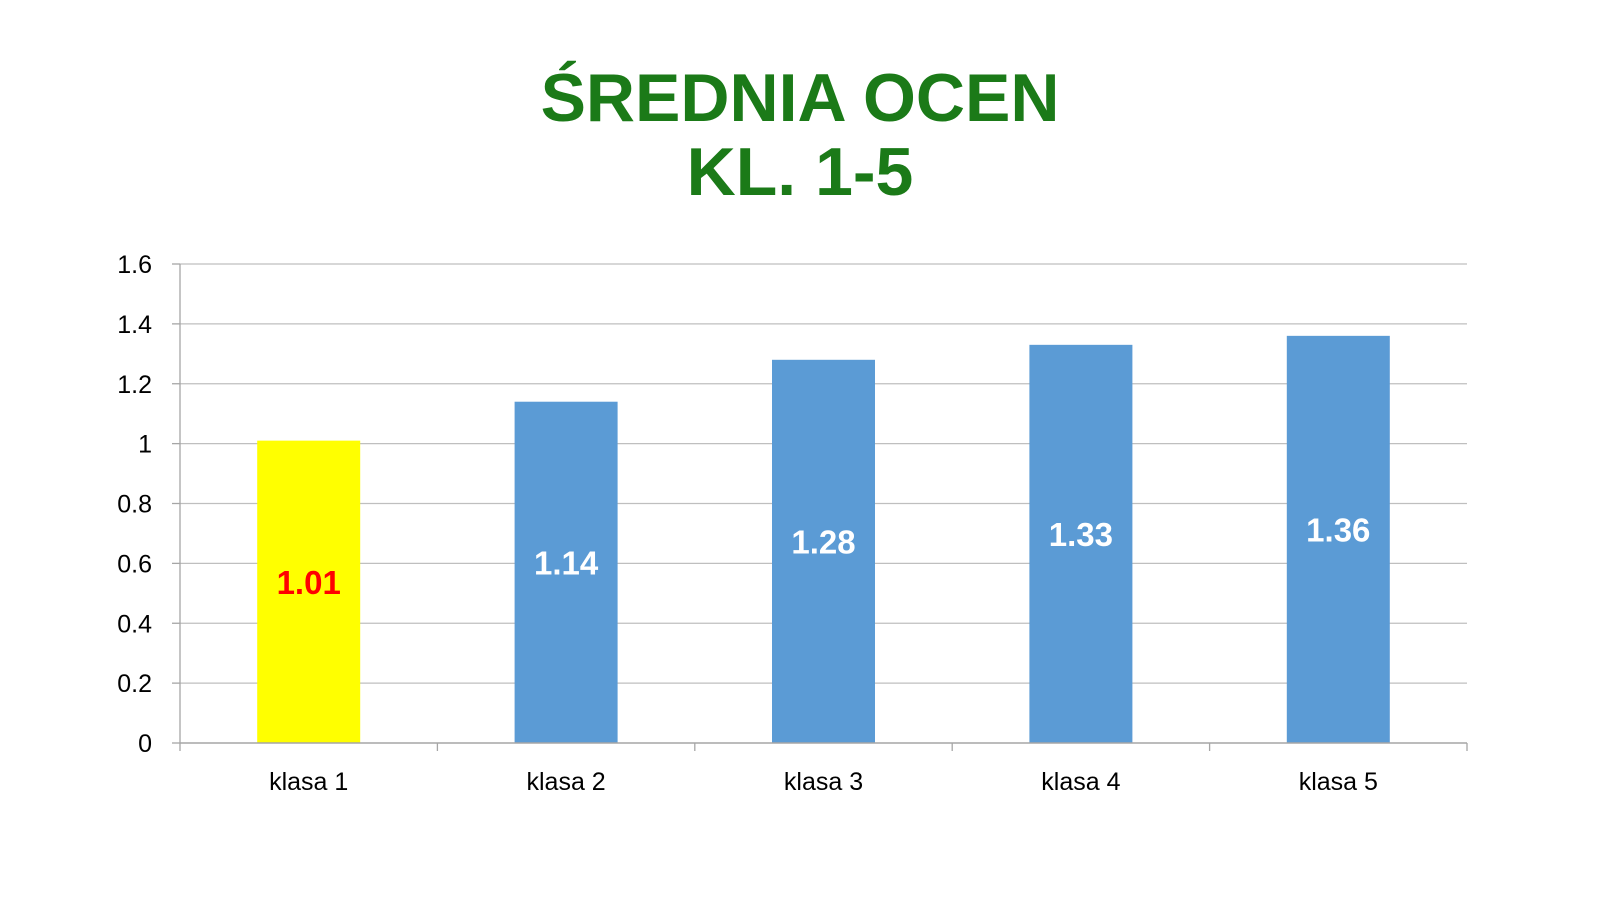  I want to click on y-axis-ticks: 0 0.2 0.4 0.6 0.8 1 1.2 1.4 1.6, so click(148, 504).